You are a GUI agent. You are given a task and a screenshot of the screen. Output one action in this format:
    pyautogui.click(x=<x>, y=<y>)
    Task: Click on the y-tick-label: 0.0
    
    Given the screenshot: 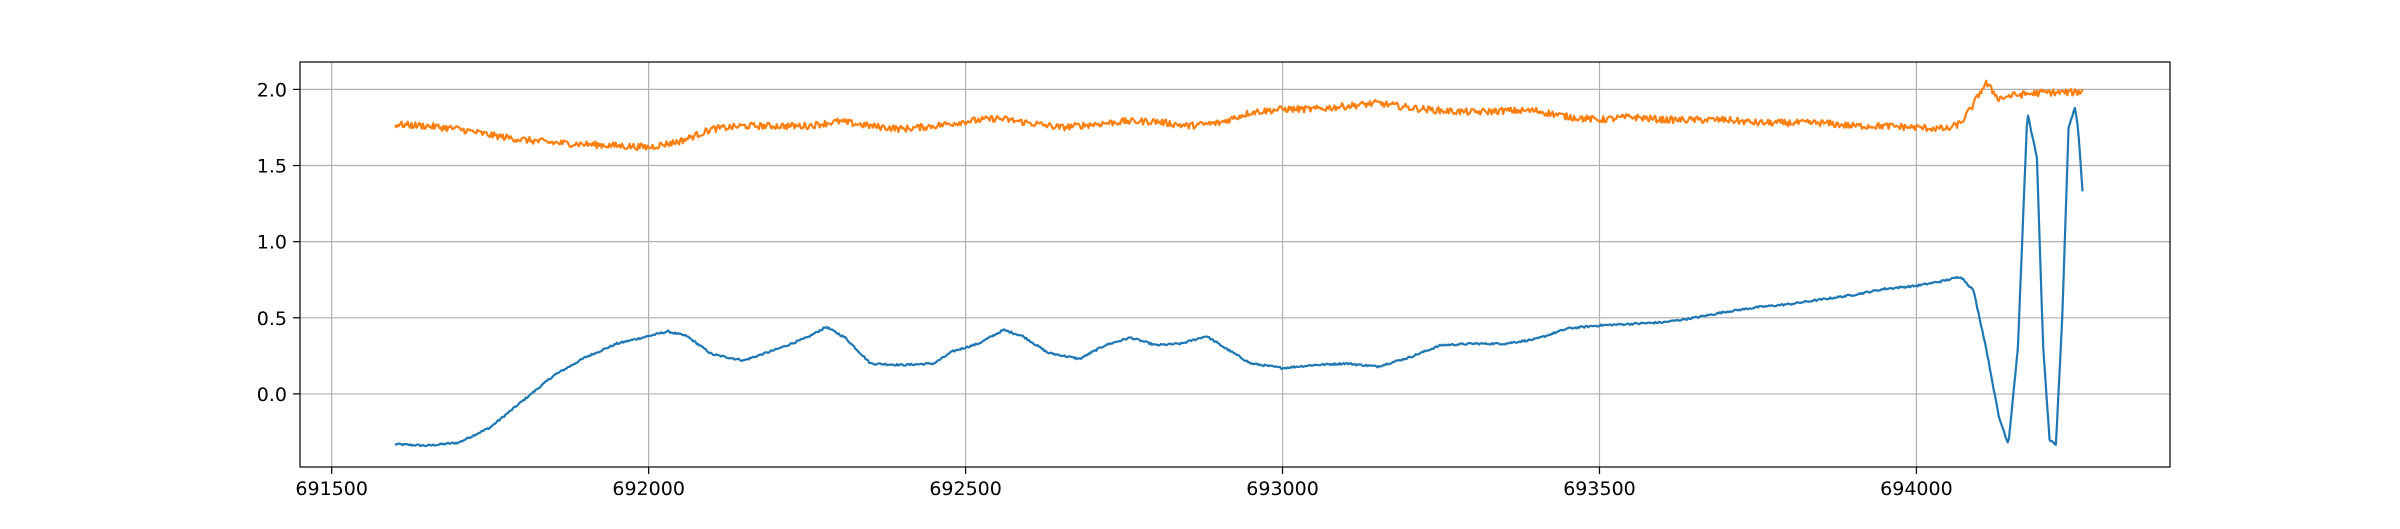 What is the action you would take?
    pyautogui.click(x=272, y=395)
    